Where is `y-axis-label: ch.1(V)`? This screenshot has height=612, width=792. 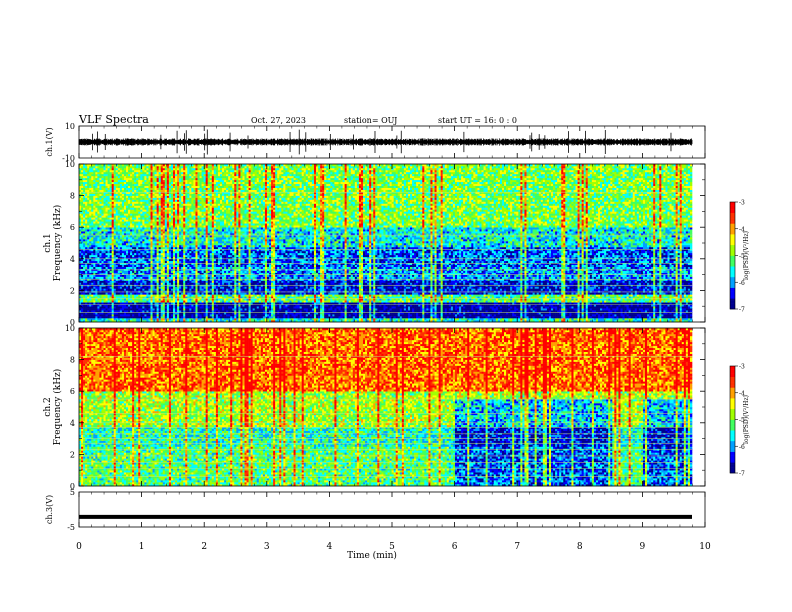
y-axis-label: ch.1(V) is located at coordinates (49, 141).